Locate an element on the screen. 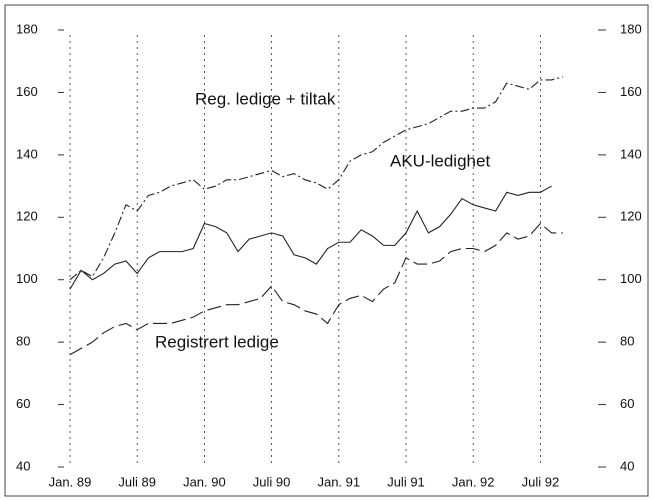 This screenshot has height=501, width=653. y2-tick-label: 180 is located at coordinates (631, 28).